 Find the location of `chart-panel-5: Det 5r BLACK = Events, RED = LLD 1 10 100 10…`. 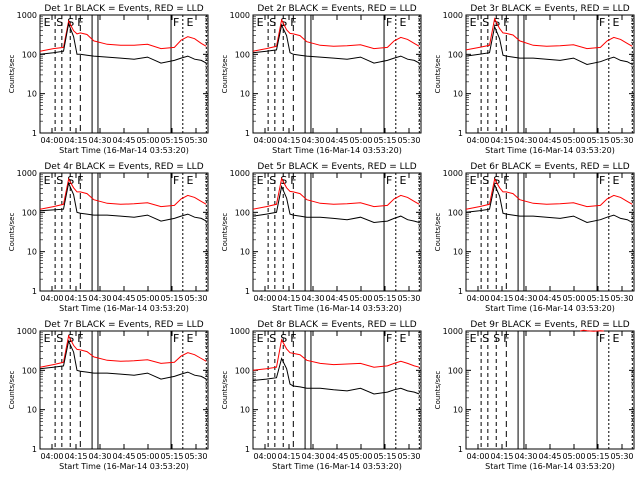

chart-panel-5: Det 5r BLACK = Events, RED = LLD 1 10 100 10… is located at coordinates (321, 237).